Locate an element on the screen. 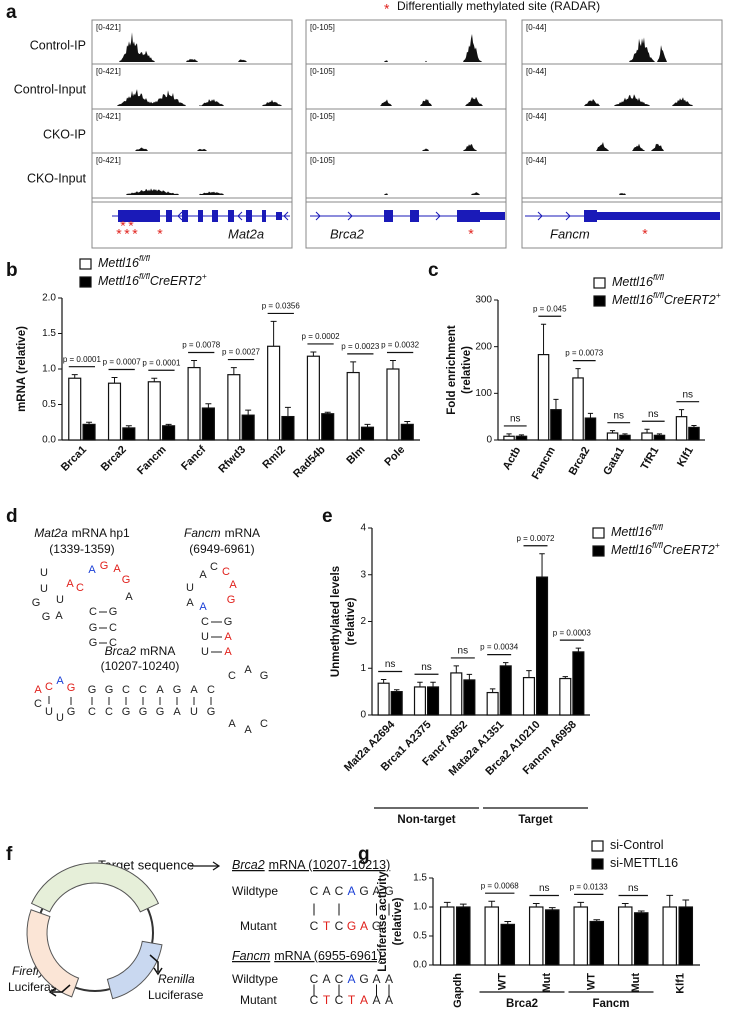 This screenshot has height=1009, width=748. panel-label: f is located at coordinates (9, 854).